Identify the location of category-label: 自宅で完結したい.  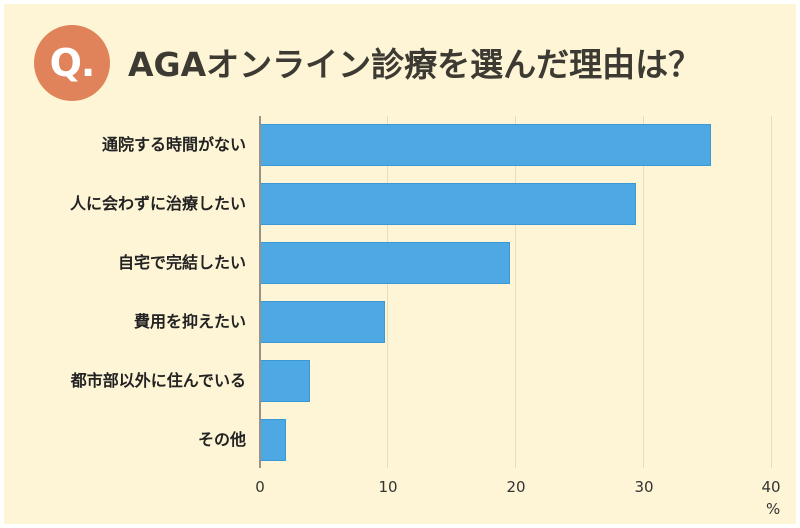
(181, 262).